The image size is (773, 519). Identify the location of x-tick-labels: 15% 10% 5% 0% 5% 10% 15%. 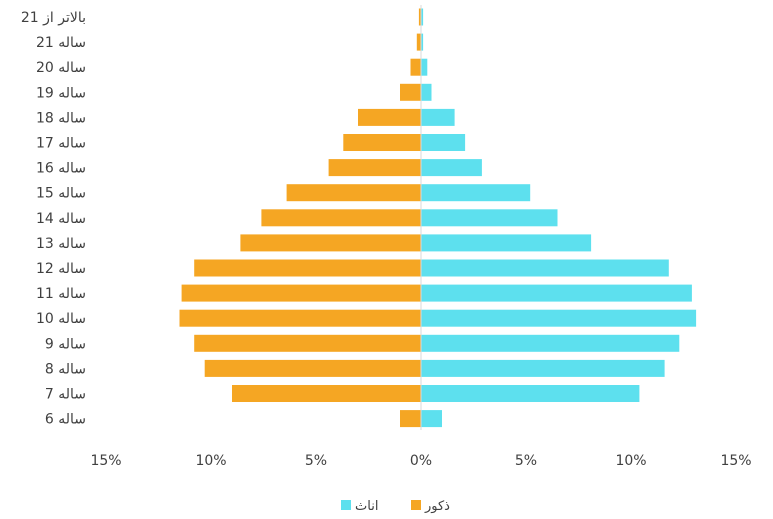
(420, 461).